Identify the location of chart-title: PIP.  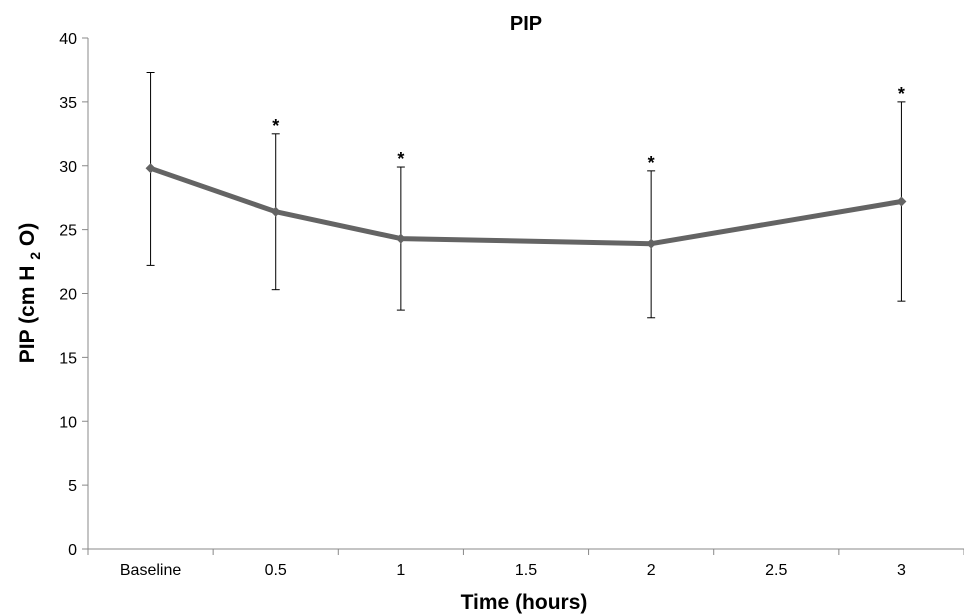
(526, 24).